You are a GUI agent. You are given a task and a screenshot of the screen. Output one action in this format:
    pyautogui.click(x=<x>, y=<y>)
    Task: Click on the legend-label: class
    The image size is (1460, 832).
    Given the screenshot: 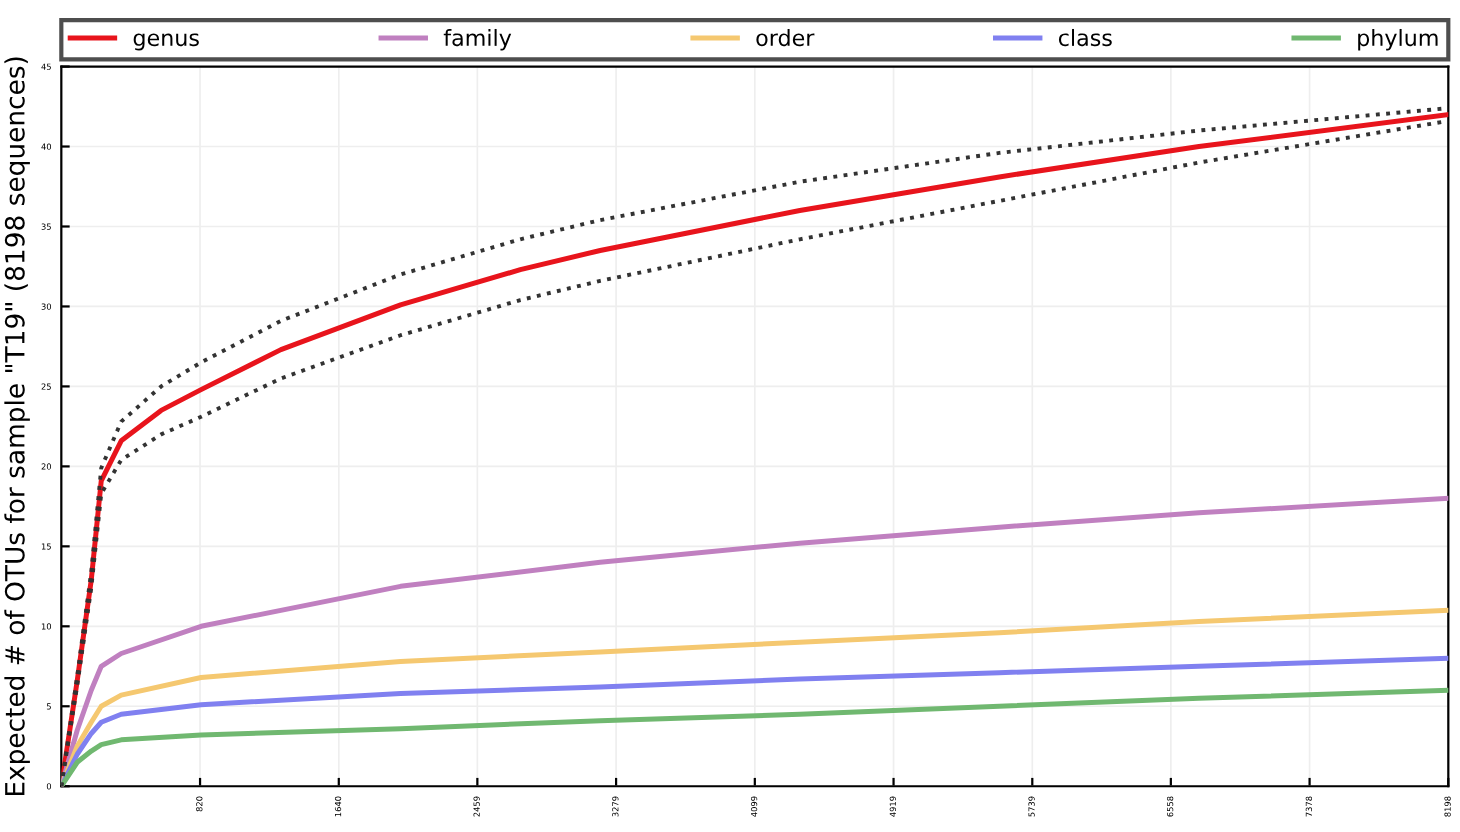 What is the action you would take?
    pyautogui.click(x=1085, y=37)
    